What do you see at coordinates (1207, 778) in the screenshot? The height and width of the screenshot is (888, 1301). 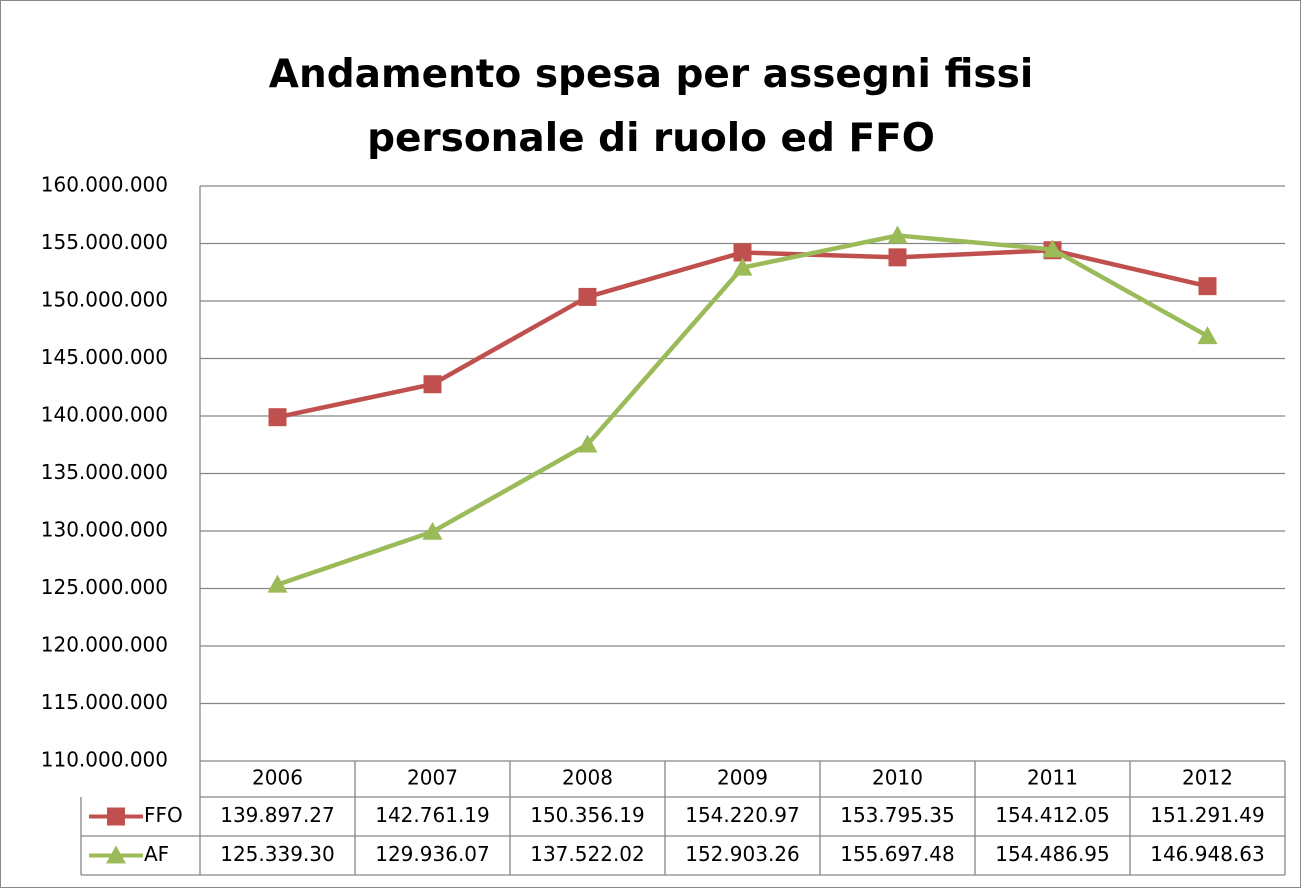 I see `x-tick-label: 2012` at bounding box center [1207, 778].